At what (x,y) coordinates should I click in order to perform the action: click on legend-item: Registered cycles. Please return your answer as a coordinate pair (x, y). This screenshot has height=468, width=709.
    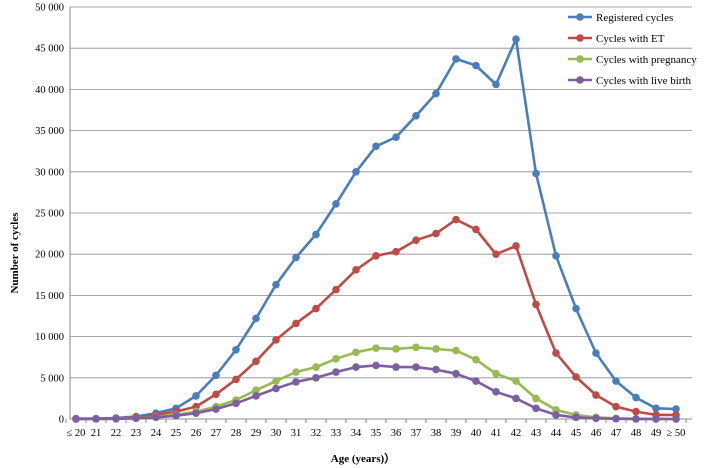
    Looking at the image, I should click on (620, 18).